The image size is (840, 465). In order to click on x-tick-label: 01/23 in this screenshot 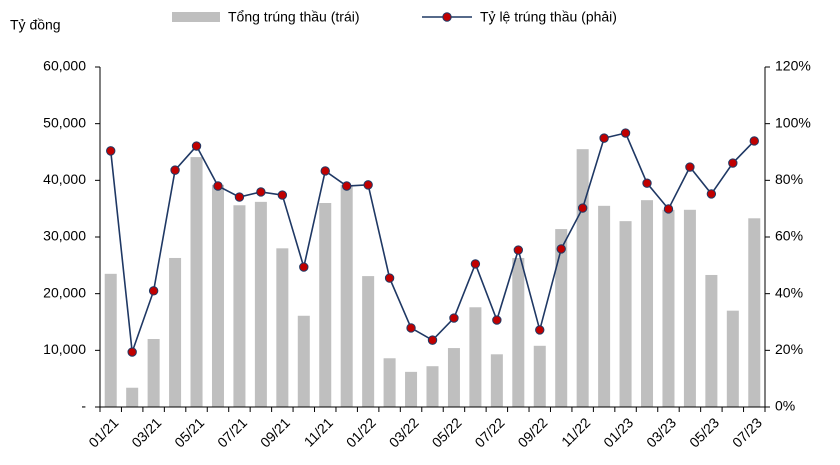, I will do `click(618, 432)`.